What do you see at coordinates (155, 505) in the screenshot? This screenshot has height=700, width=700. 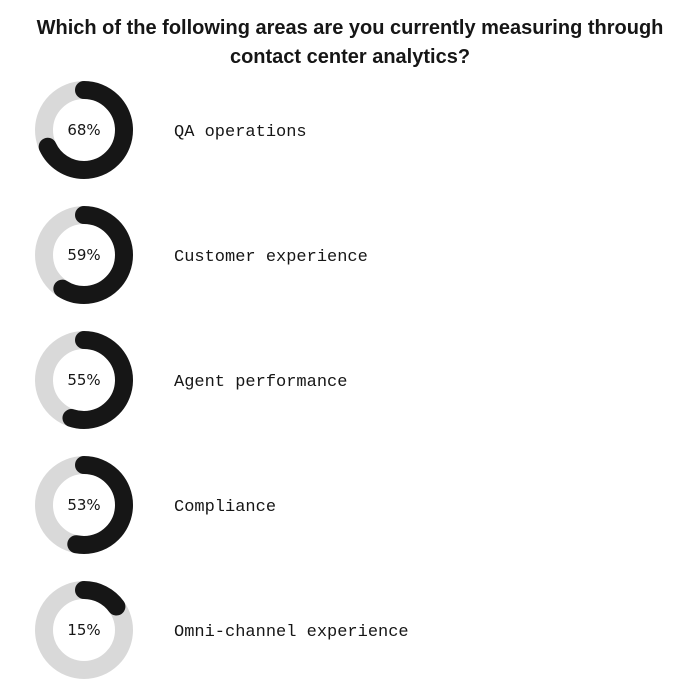 I see `donut-row: 53% Compliance` at bounding box center [155, 505].